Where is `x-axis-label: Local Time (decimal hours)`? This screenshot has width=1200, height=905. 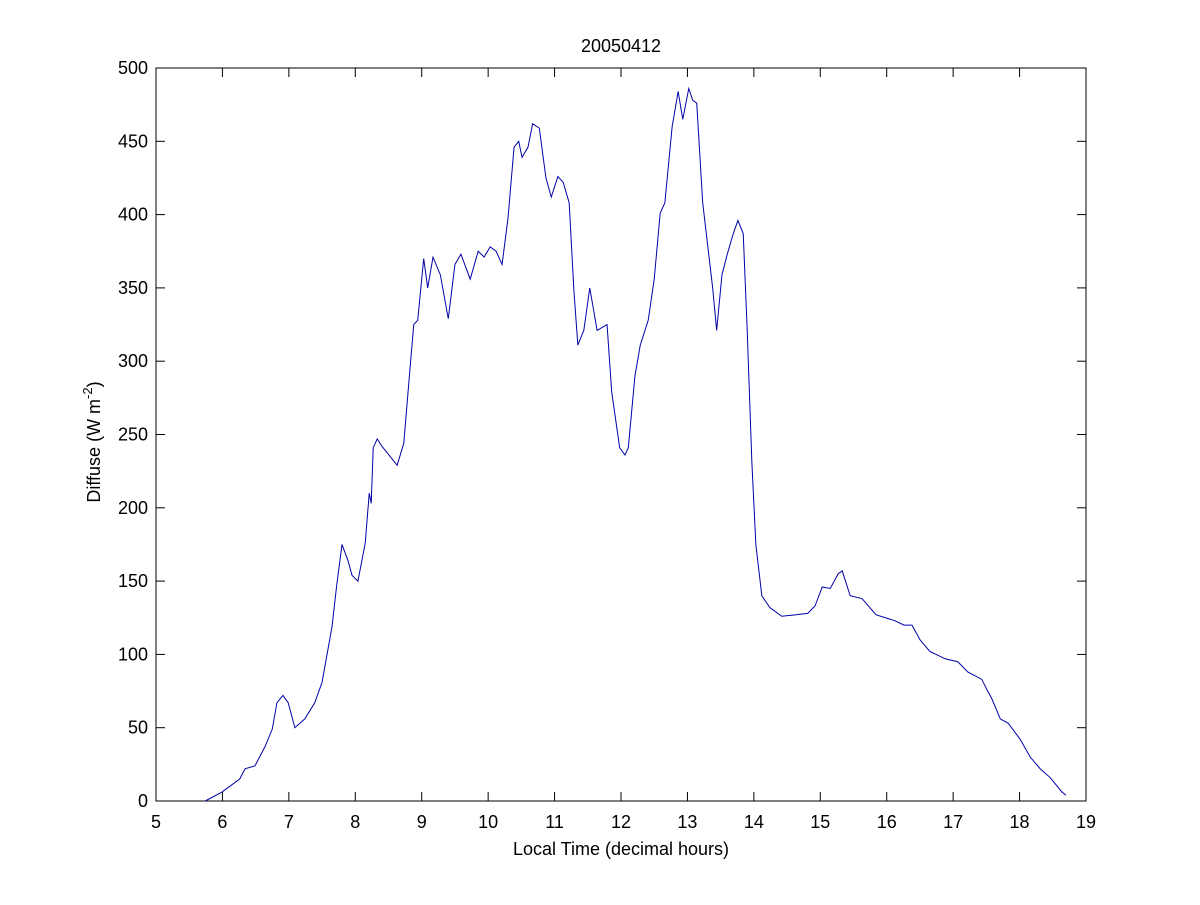 x-axis-label: Local Time (decimal hours) is located at coordinates (621, 849).